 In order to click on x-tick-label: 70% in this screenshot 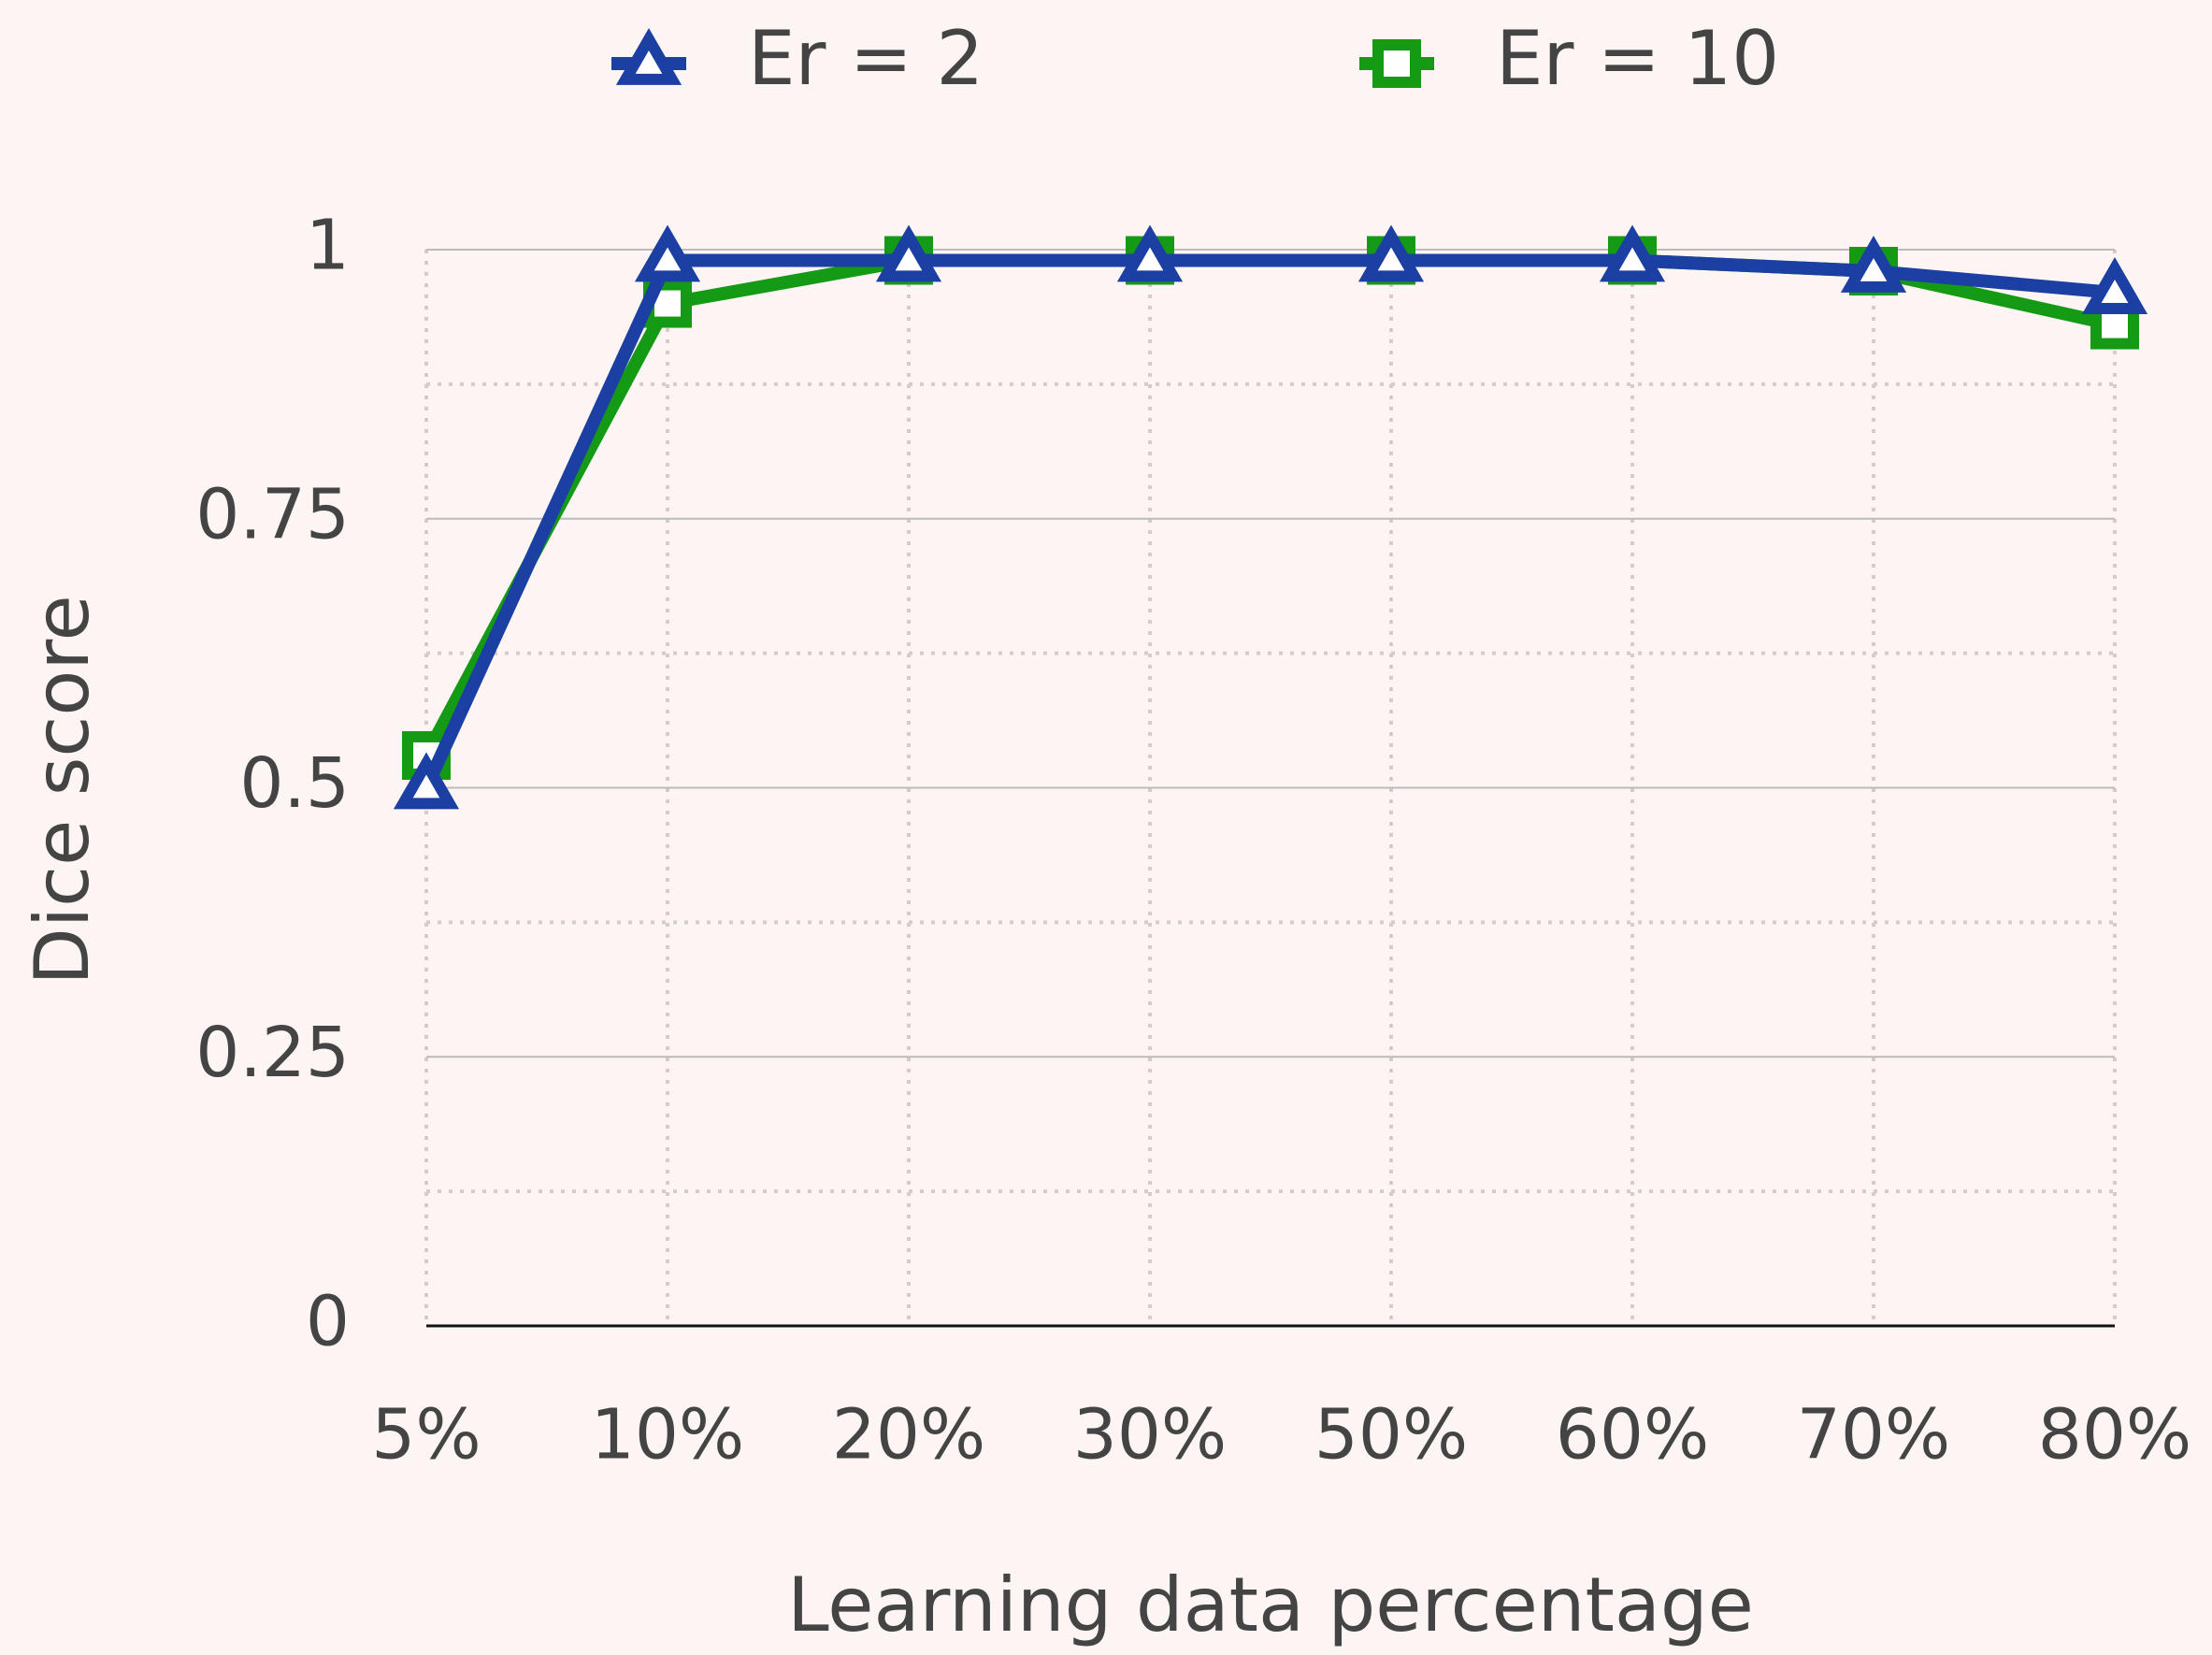, I will do `click(1873, 1435)`.